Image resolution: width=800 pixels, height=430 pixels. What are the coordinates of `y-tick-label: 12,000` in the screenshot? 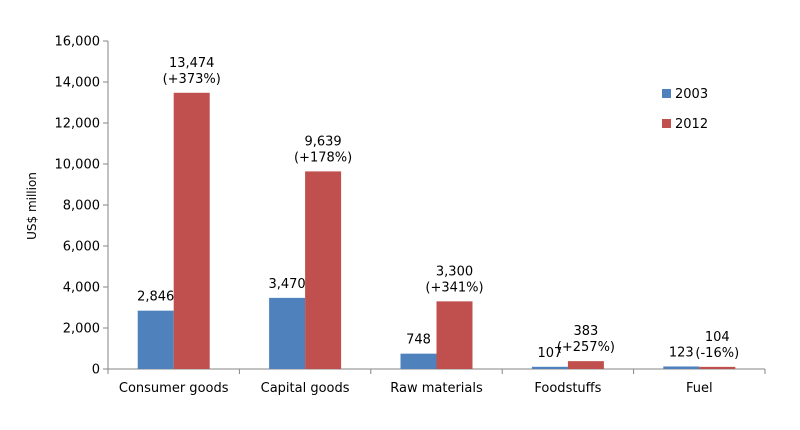 It's located at (78, 124).